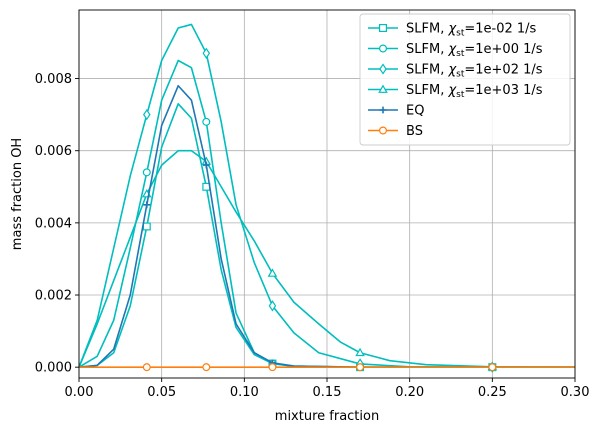 The height and width of the screenshot is (432, 600). I want to click on x-tick-label: 0.05, so click(161, 392).